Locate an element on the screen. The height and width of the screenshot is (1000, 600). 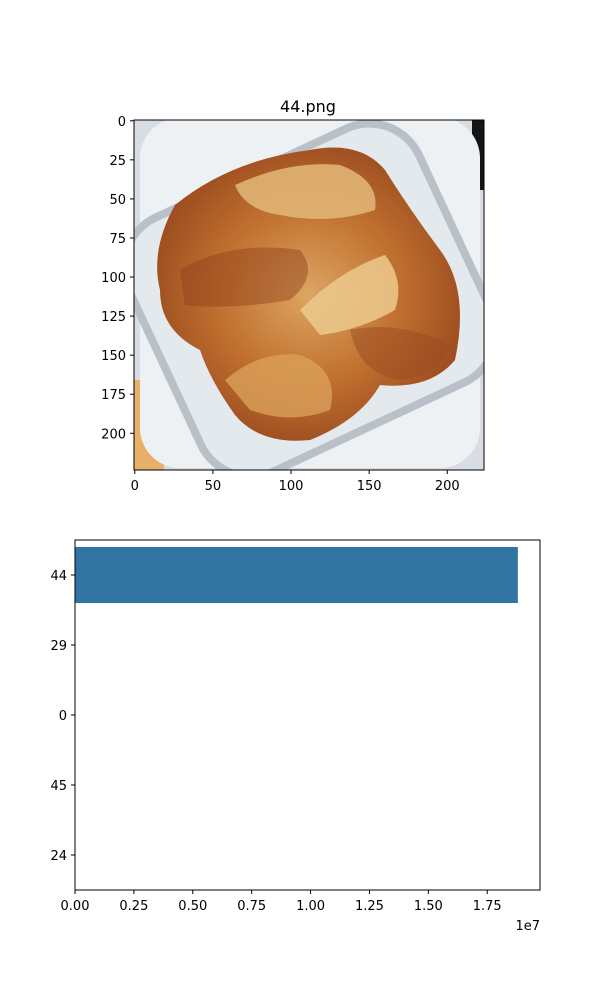
image-y-tick-label: 150 is located at coordinates (113, 356).